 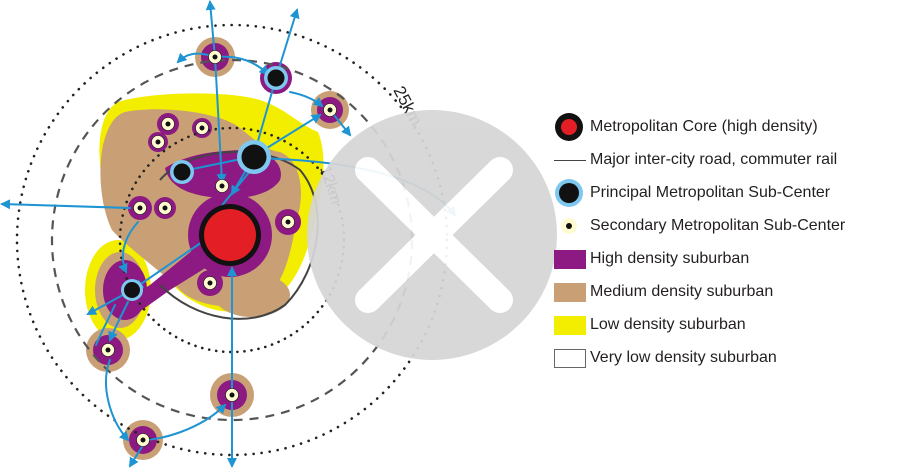 I want to click on metropolitan-core, so click(x=230, y=235).